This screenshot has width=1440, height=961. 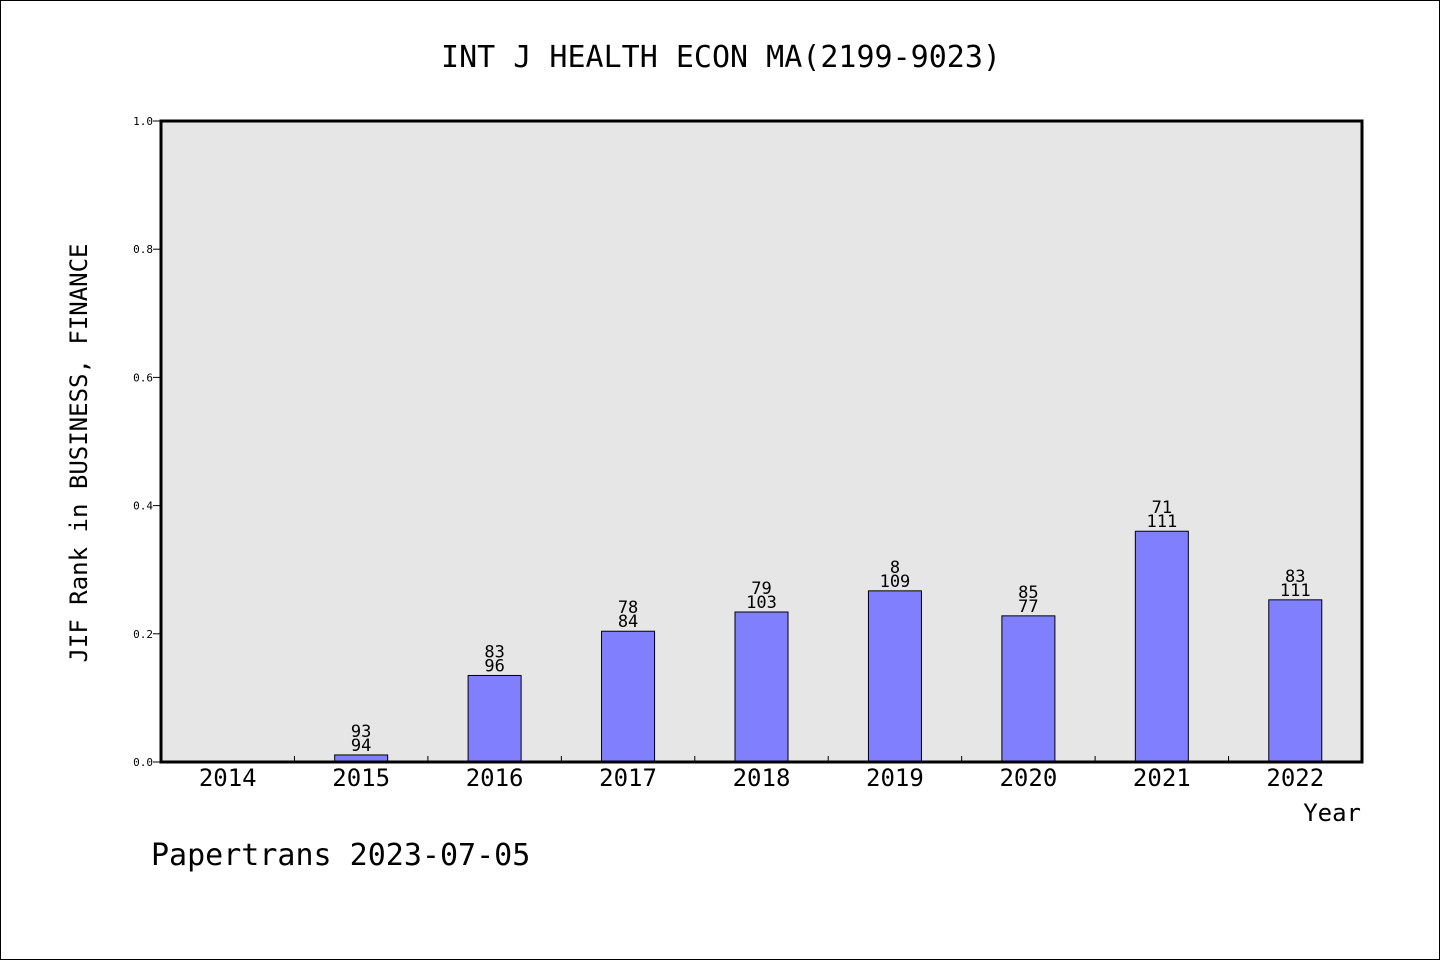 I want to click on y-tick-label: 1.0, so click(x=143, y=121).